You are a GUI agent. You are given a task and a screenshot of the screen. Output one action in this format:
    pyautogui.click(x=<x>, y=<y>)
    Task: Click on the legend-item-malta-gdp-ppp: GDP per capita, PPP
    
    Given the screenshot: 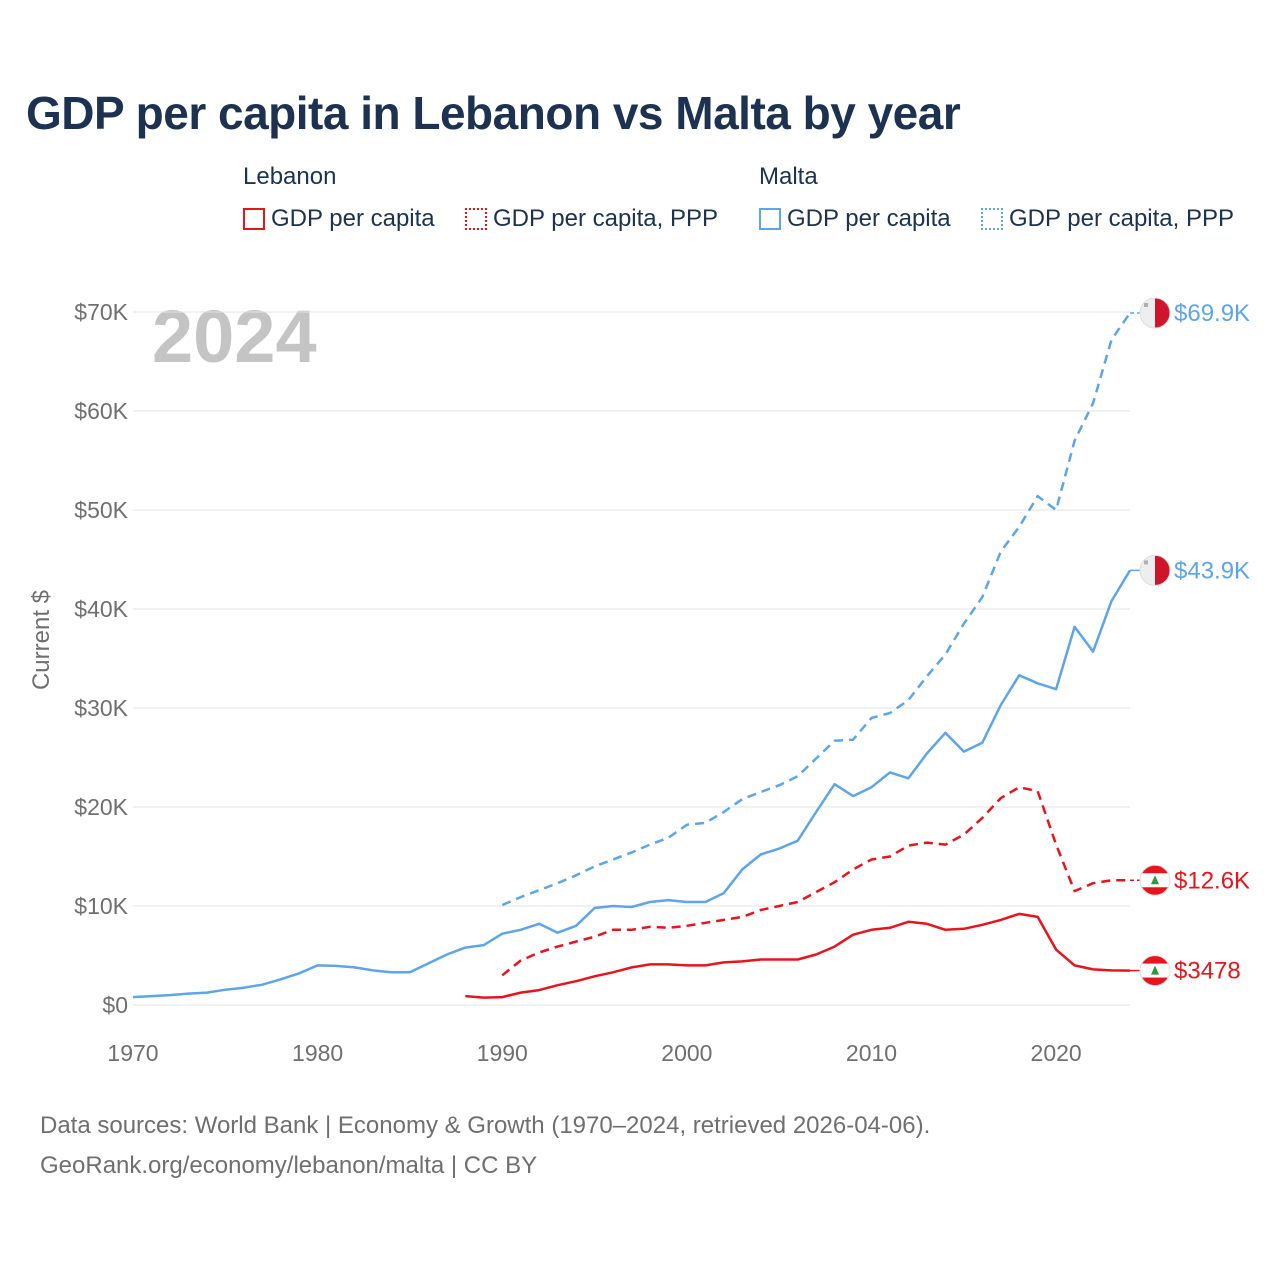 What is the action you would take?
    pyautogui.click(x=1107, y=219)
    